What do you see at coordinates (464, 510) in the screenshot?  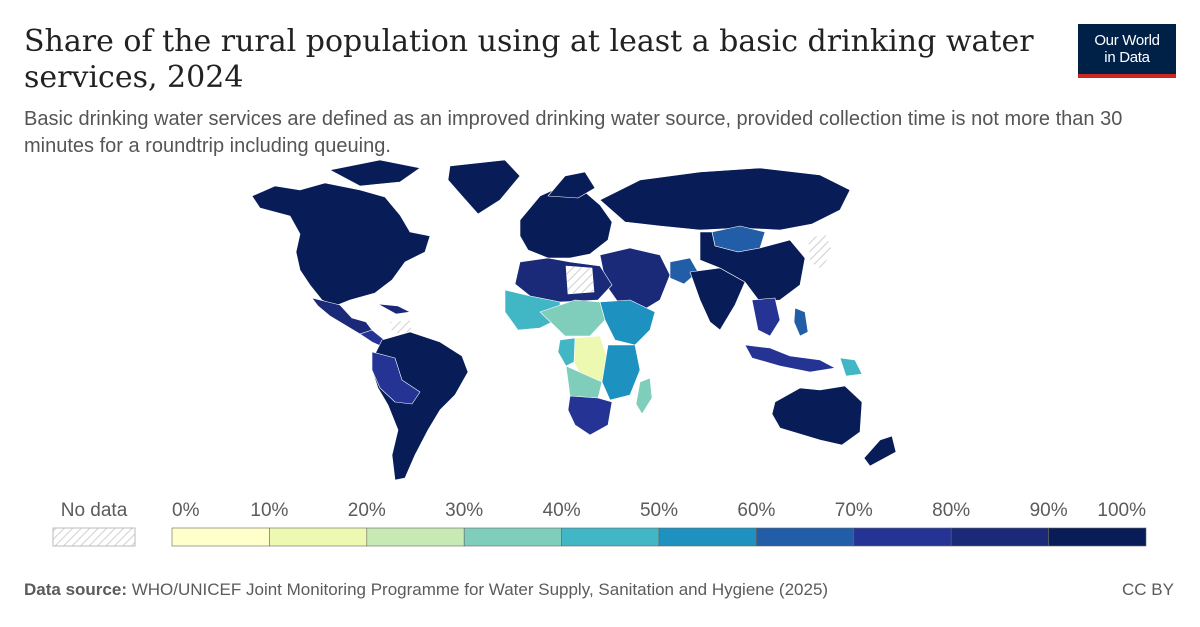 I see `legend-tick-label: 30%` at bounding box center [464, 510].